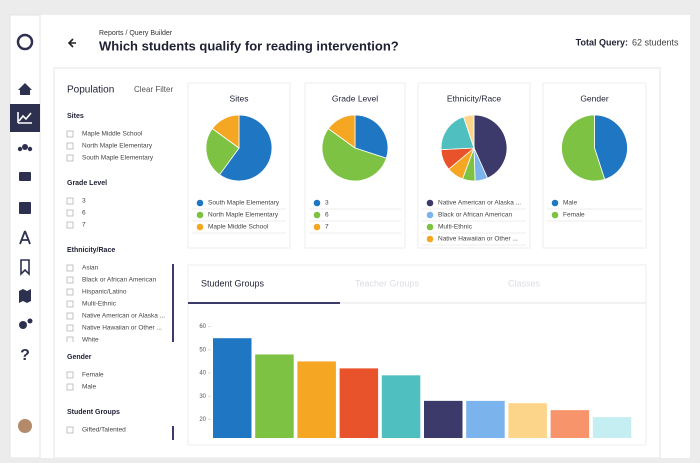 The image size is (700, 463). What do you see at coordinates (387, 283) in the screenshot?
I see `tab: Teacher Groups` at bounding box center [387, 283].